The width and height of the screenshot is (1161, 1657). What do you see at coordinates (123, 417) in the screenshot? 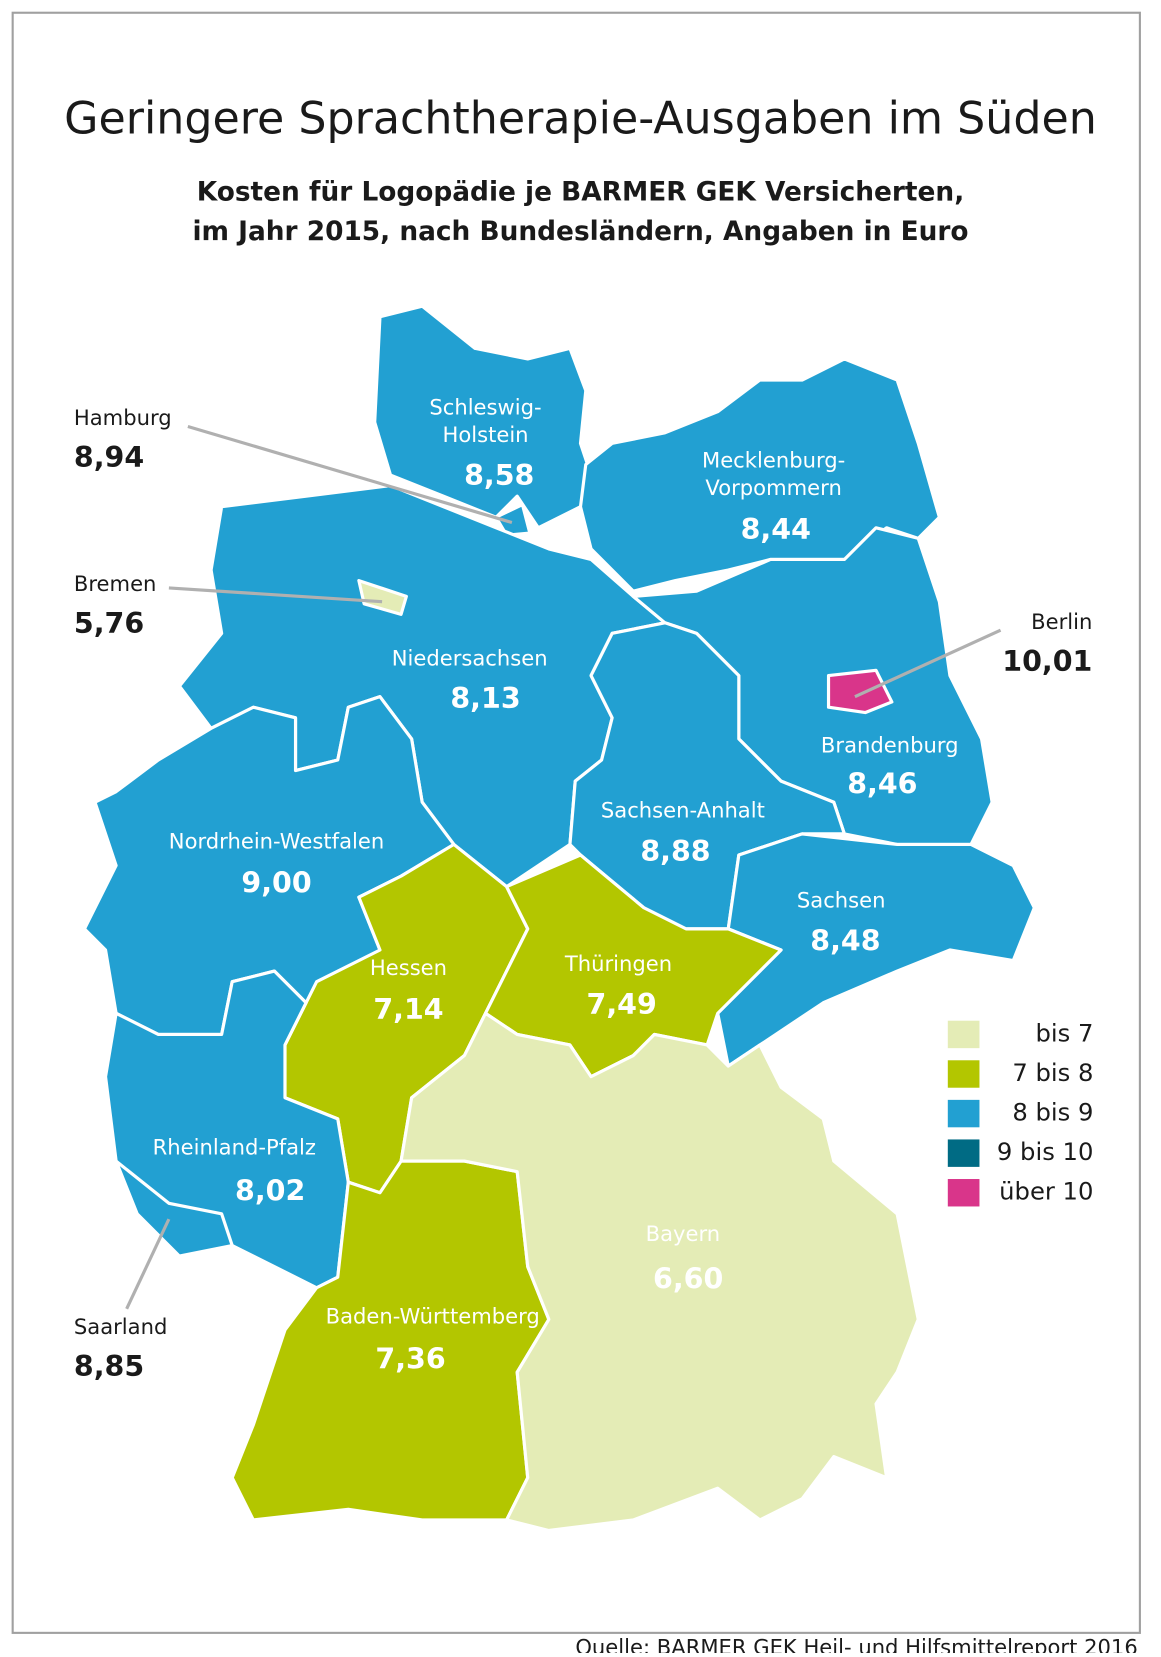
I see `region-name: Hamburg` at bounding box center [123, 417].